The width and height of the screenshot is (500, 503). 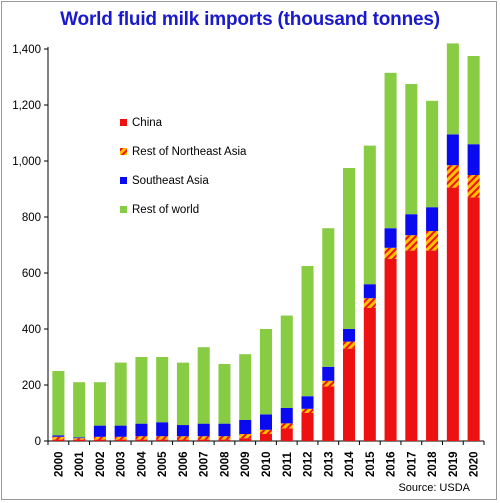 I want to click on bar-segment-rest-of-northeast-asia-2002, so click(x=99, y=438).